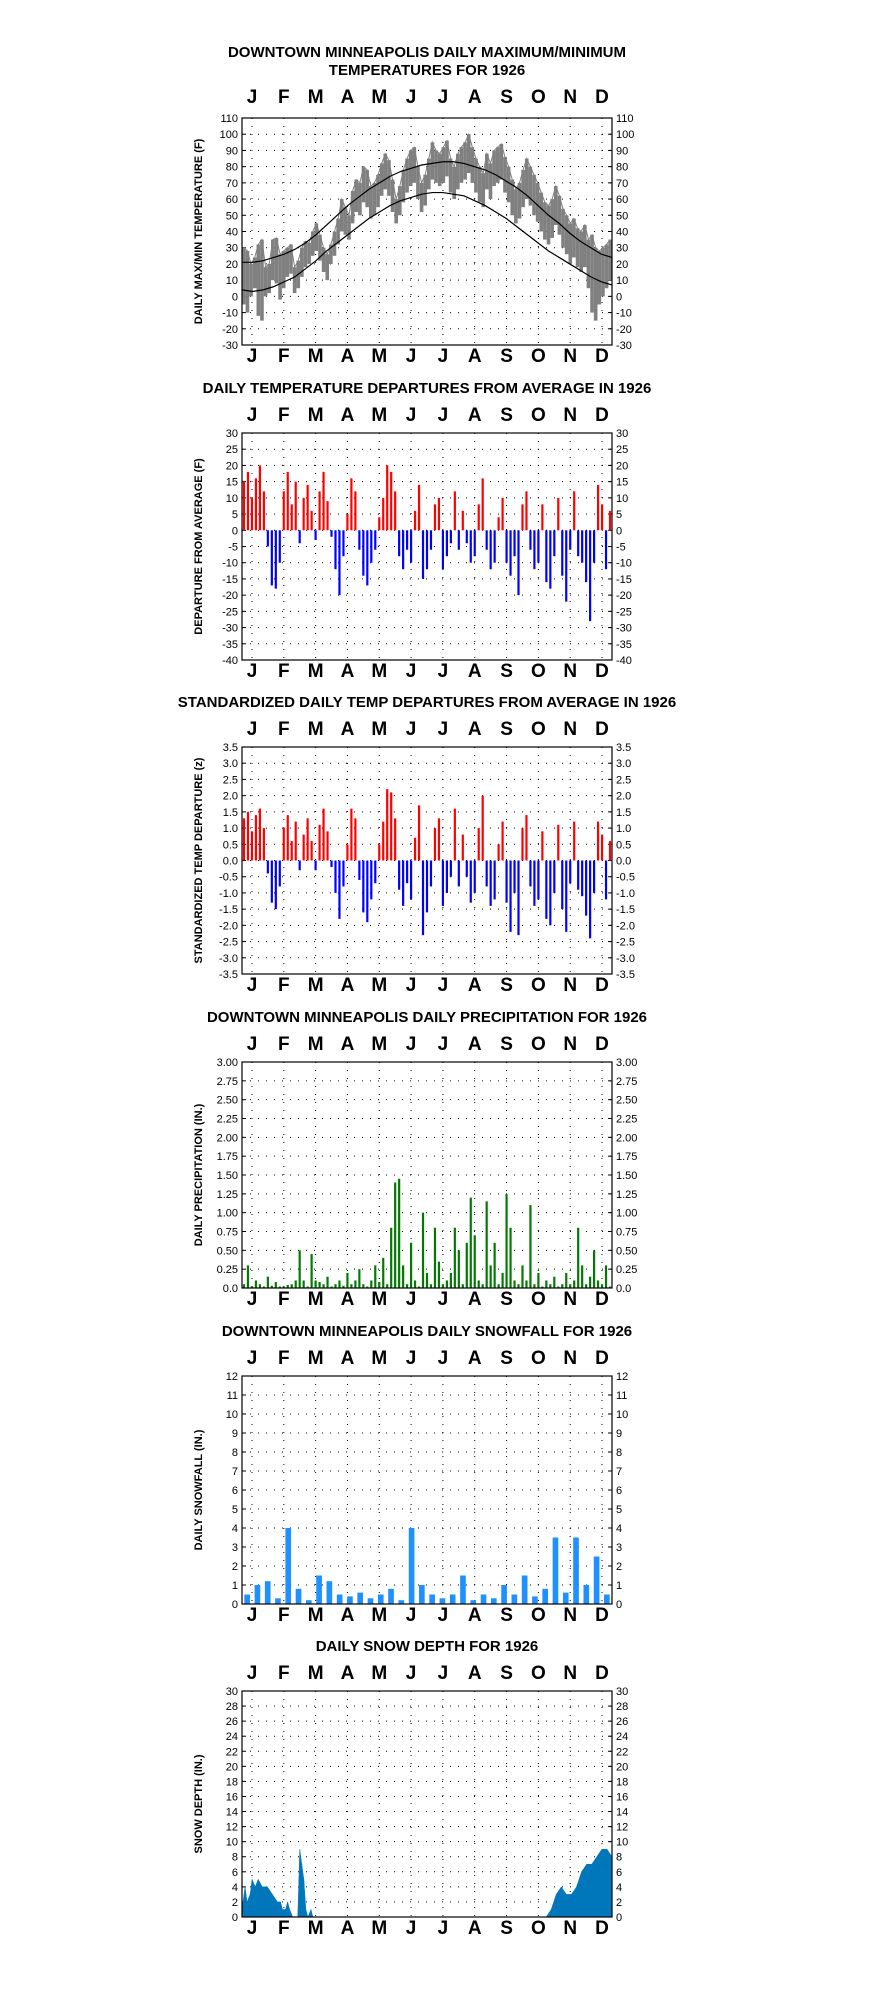  What do you see at coordinates (623, 780) in the screenshot?
I see `y-tick-label-right: 2.5` at bounding box center [623, 780].